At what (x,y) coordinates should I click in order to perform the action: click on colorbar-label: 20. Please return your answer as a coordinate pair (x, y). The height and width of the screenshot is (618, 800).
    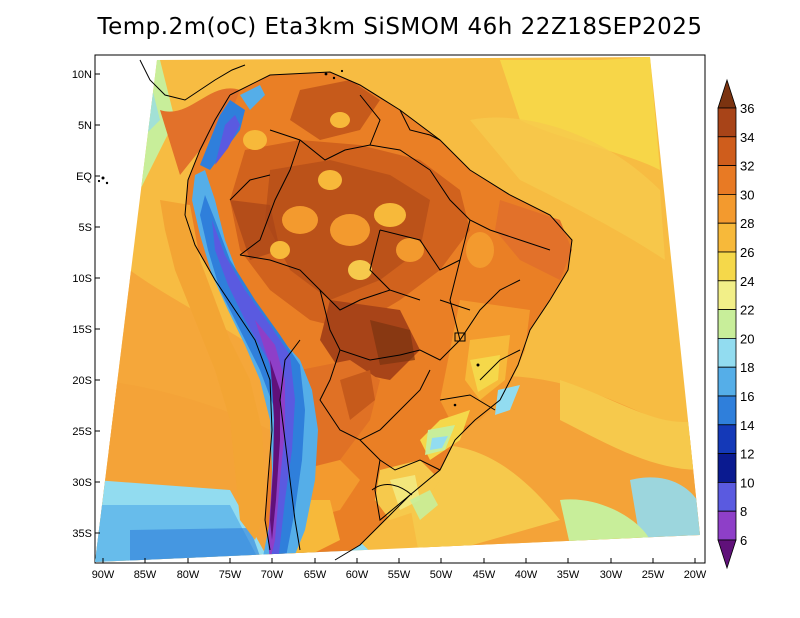
    Looking at the image, I should click on (747, 338).